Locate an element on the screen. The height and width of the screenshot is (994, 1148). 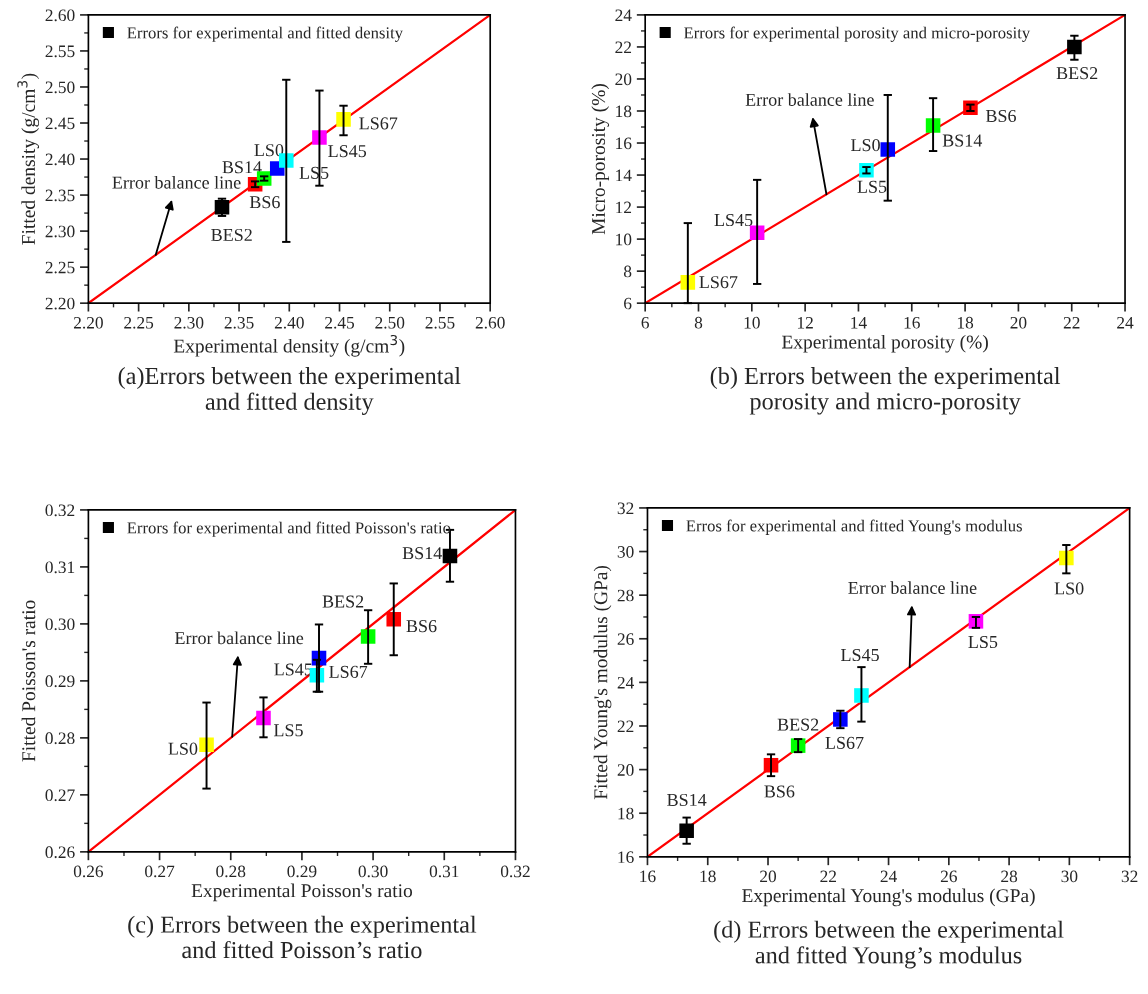
x-tick-label: 2.20 is located at coordinates (88, 322).